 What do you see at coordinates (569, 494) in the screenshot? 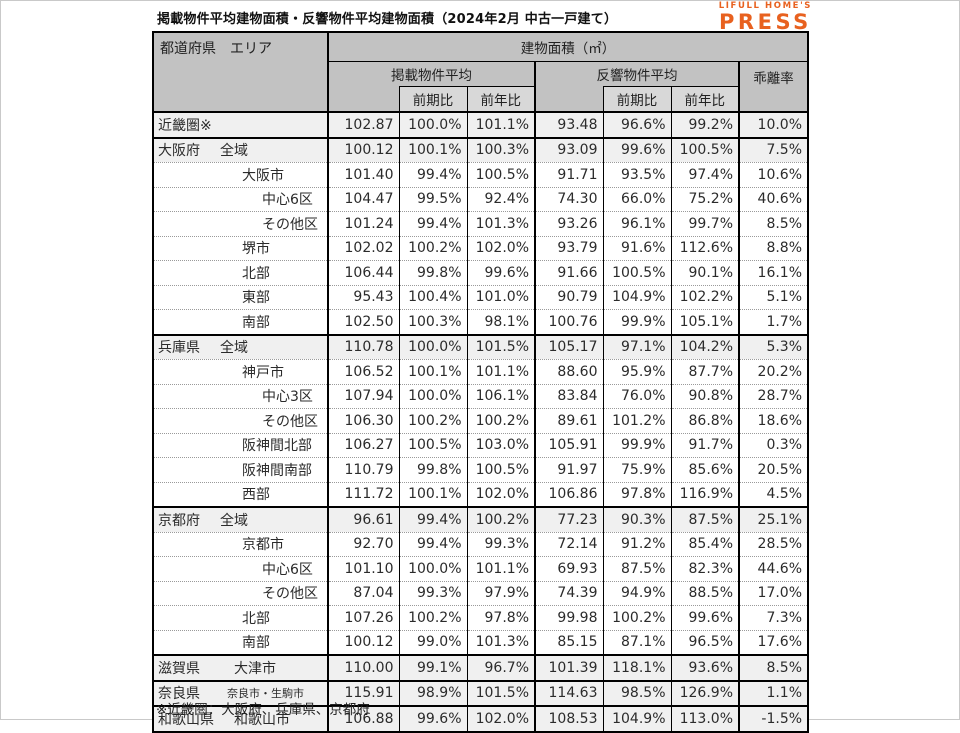
I see `value-cell: 106.86` at bounding box center [569, 494].